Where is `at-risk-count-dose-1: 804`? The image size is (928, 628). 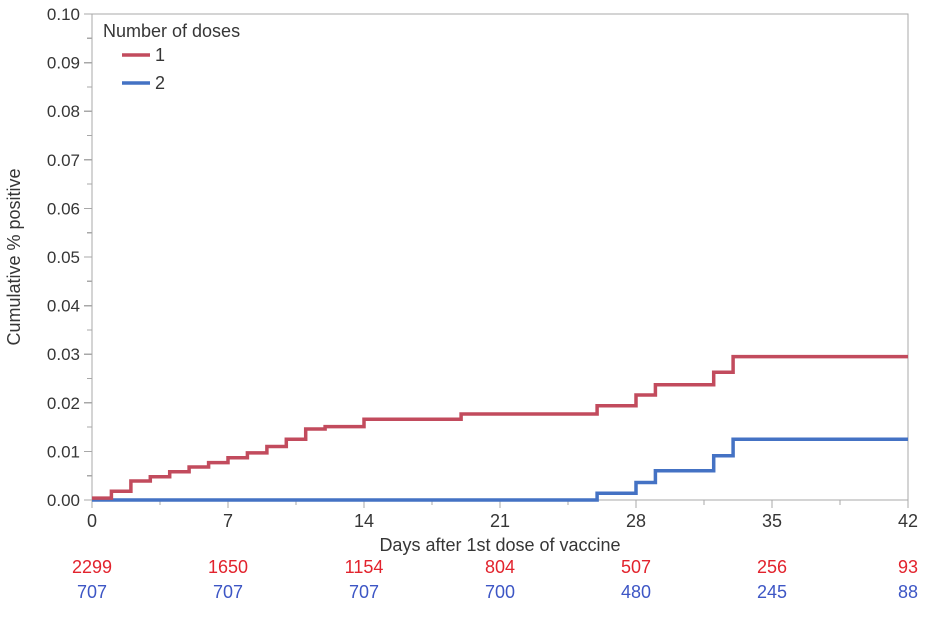
at-risk-count-dose-1: 804 is located at coordinates (500, 567).